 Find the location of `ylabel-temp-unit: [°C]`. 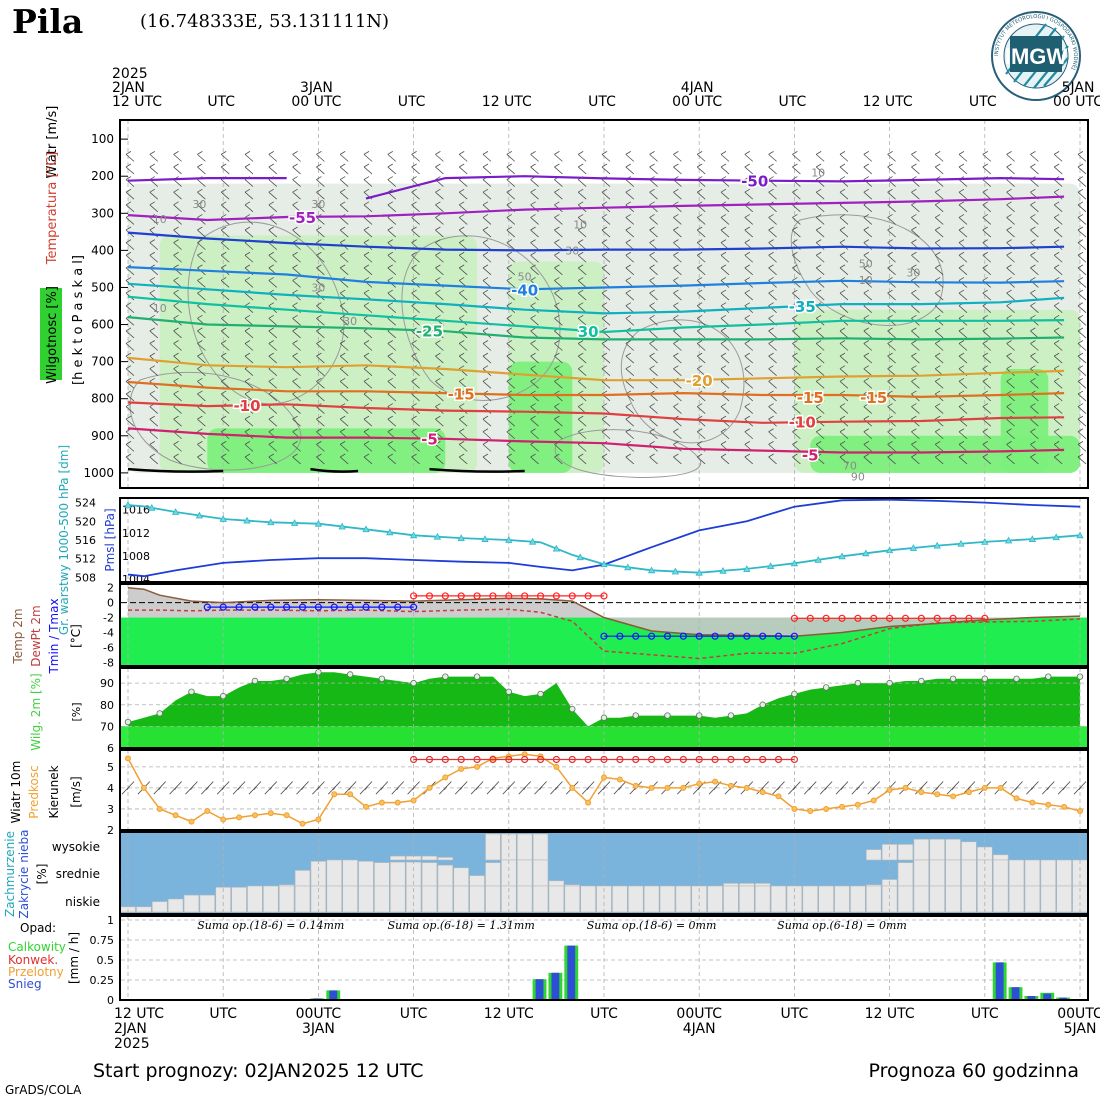

ylabel-temp-unit: [°C] is located at coordinates (76, 636).